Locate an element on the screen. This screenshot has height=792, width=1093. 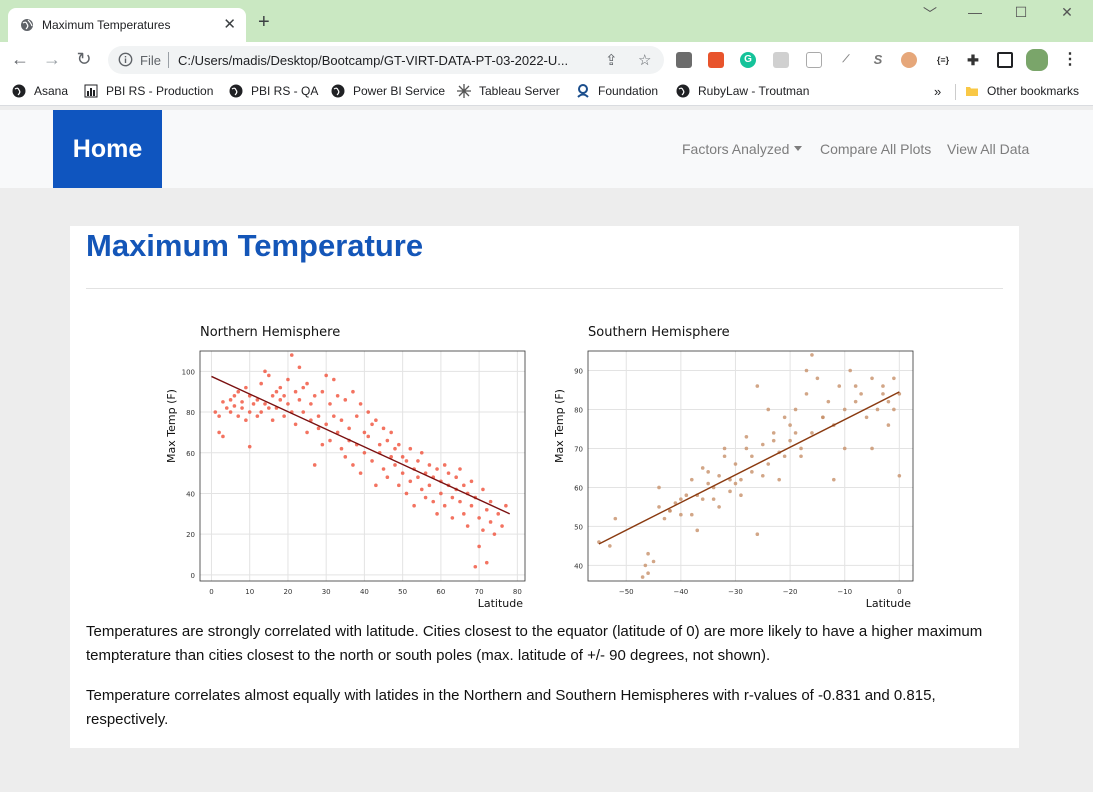
bookmark-foundation: Foundation is located at coordinates (617, 91).